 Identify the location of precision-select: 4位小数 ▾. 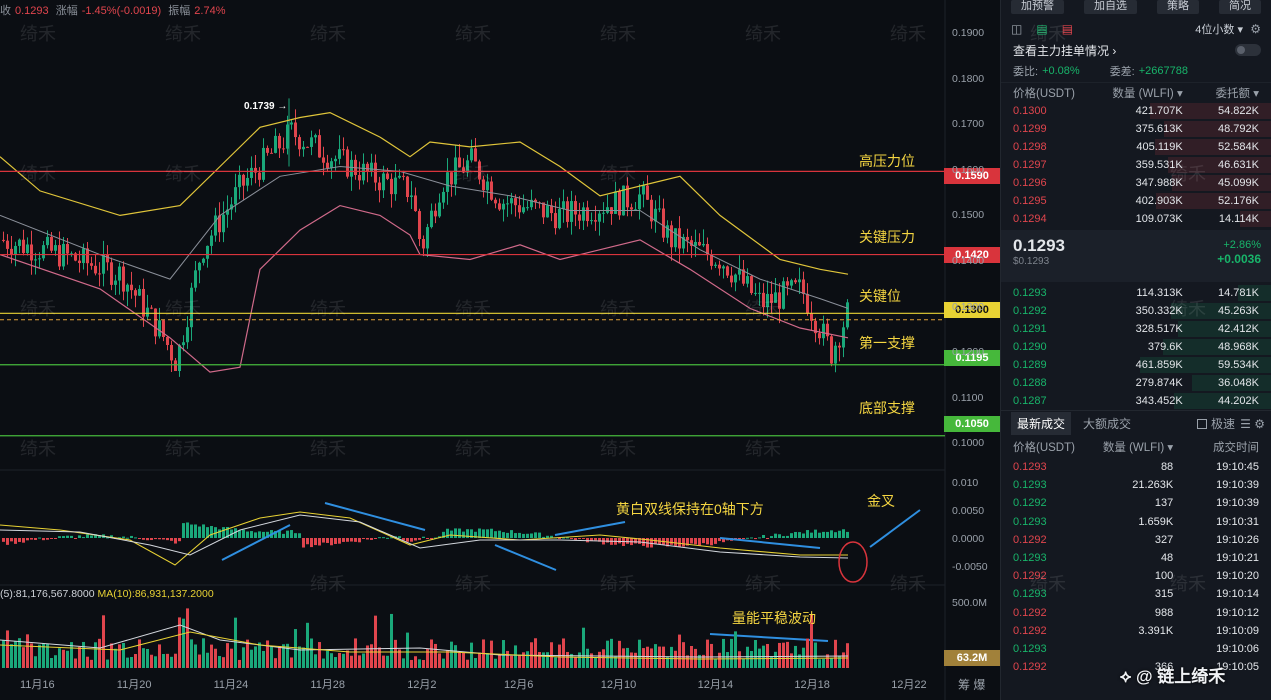
(1219, 30).